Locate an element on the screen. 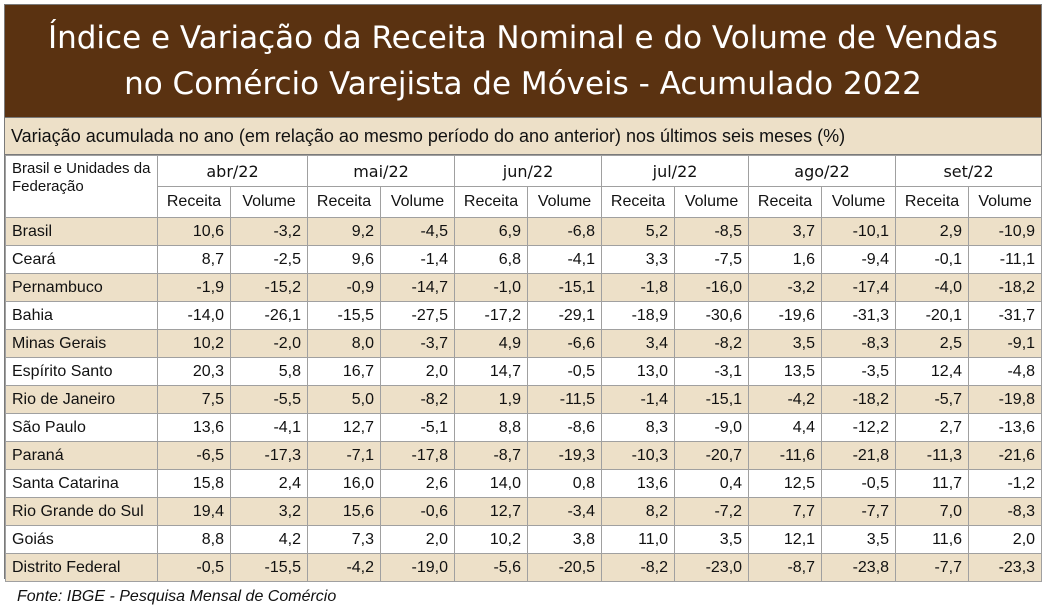 The width and height of the screenshot is (1048, 607). volume-value: -30,6 is located at coordinates (712, 315).